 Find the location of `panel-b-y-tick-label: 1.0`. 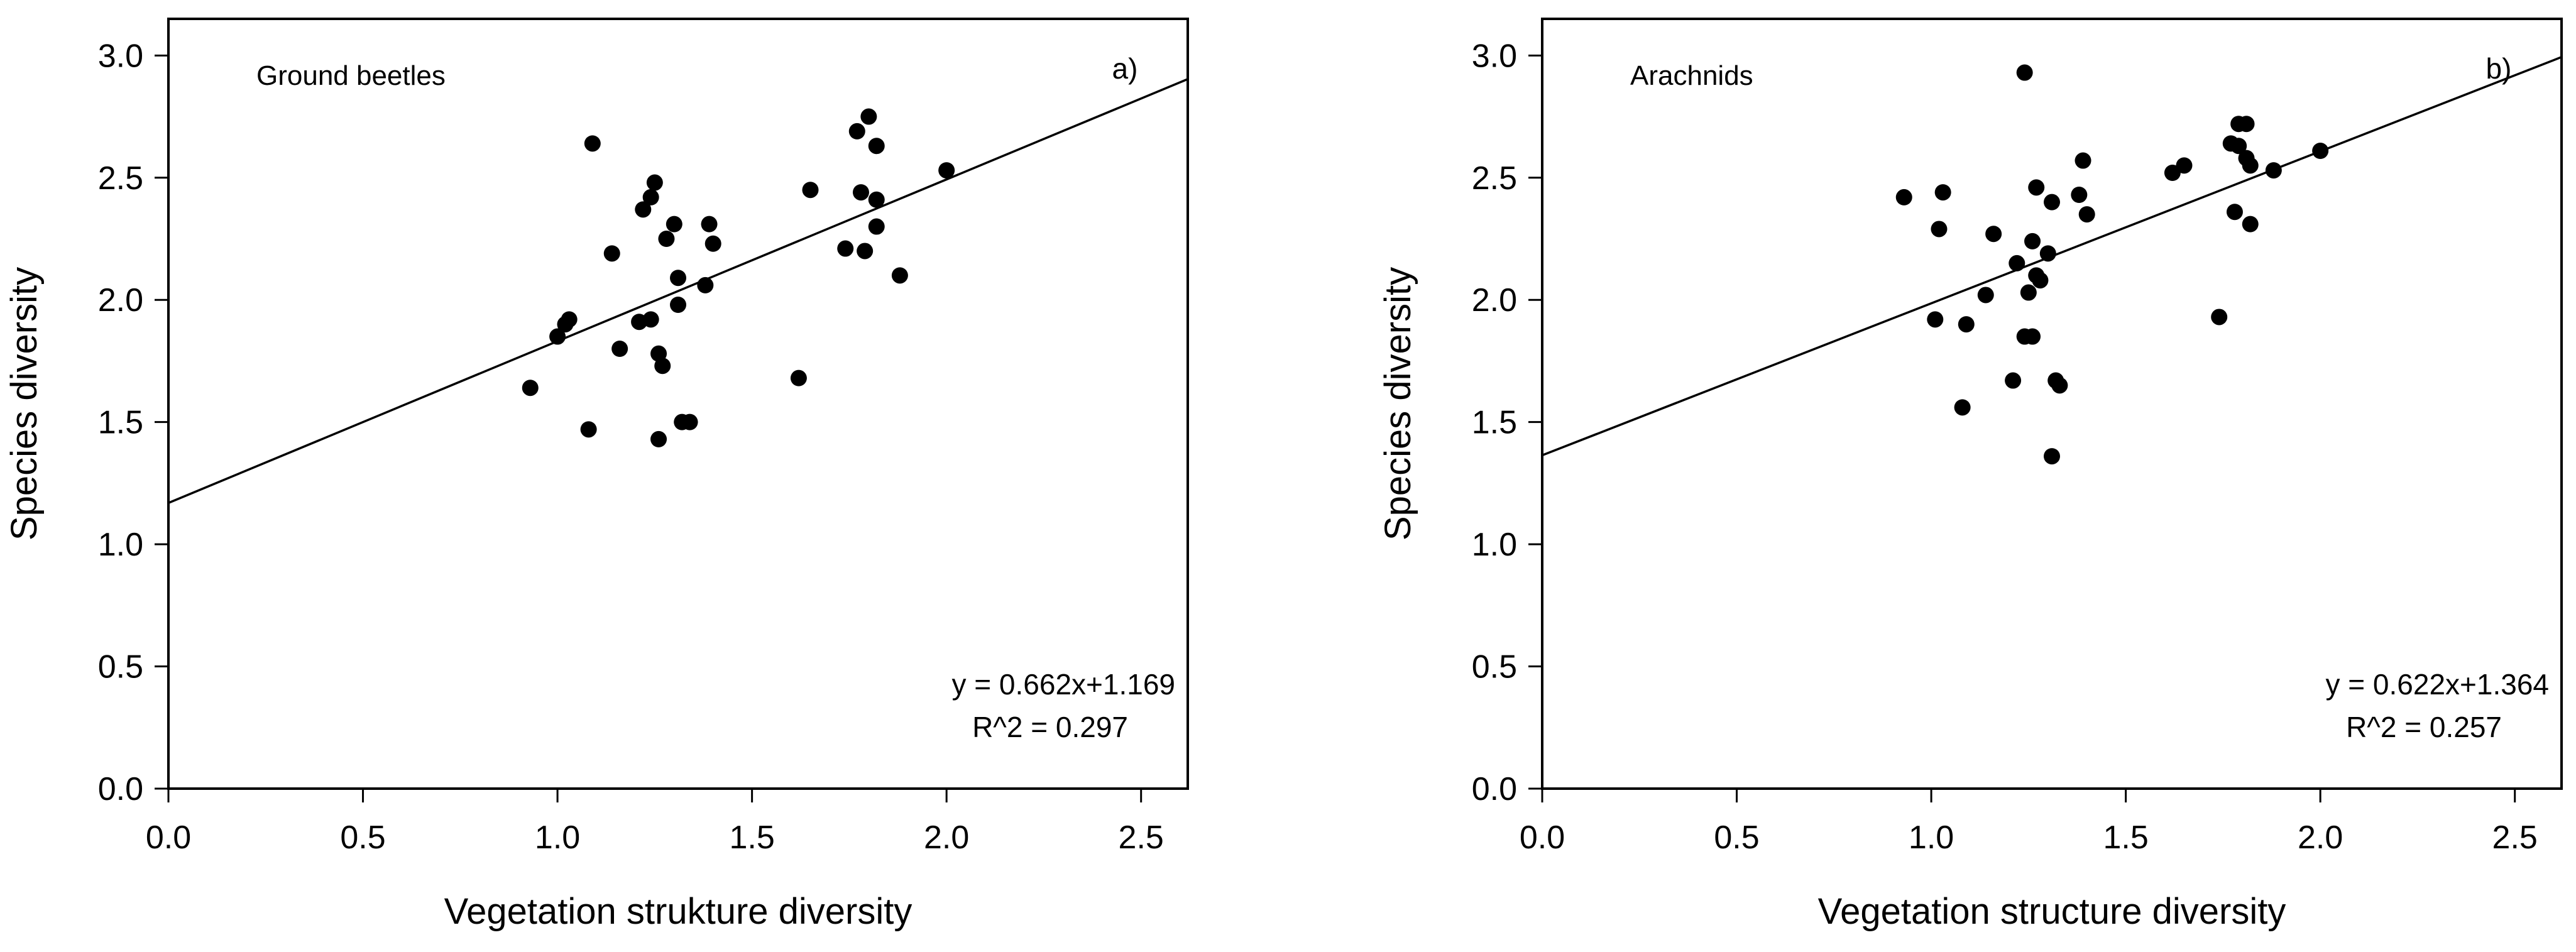

panel-b-y-tick-label: 1.0 is located at coordinates (1495, 545).